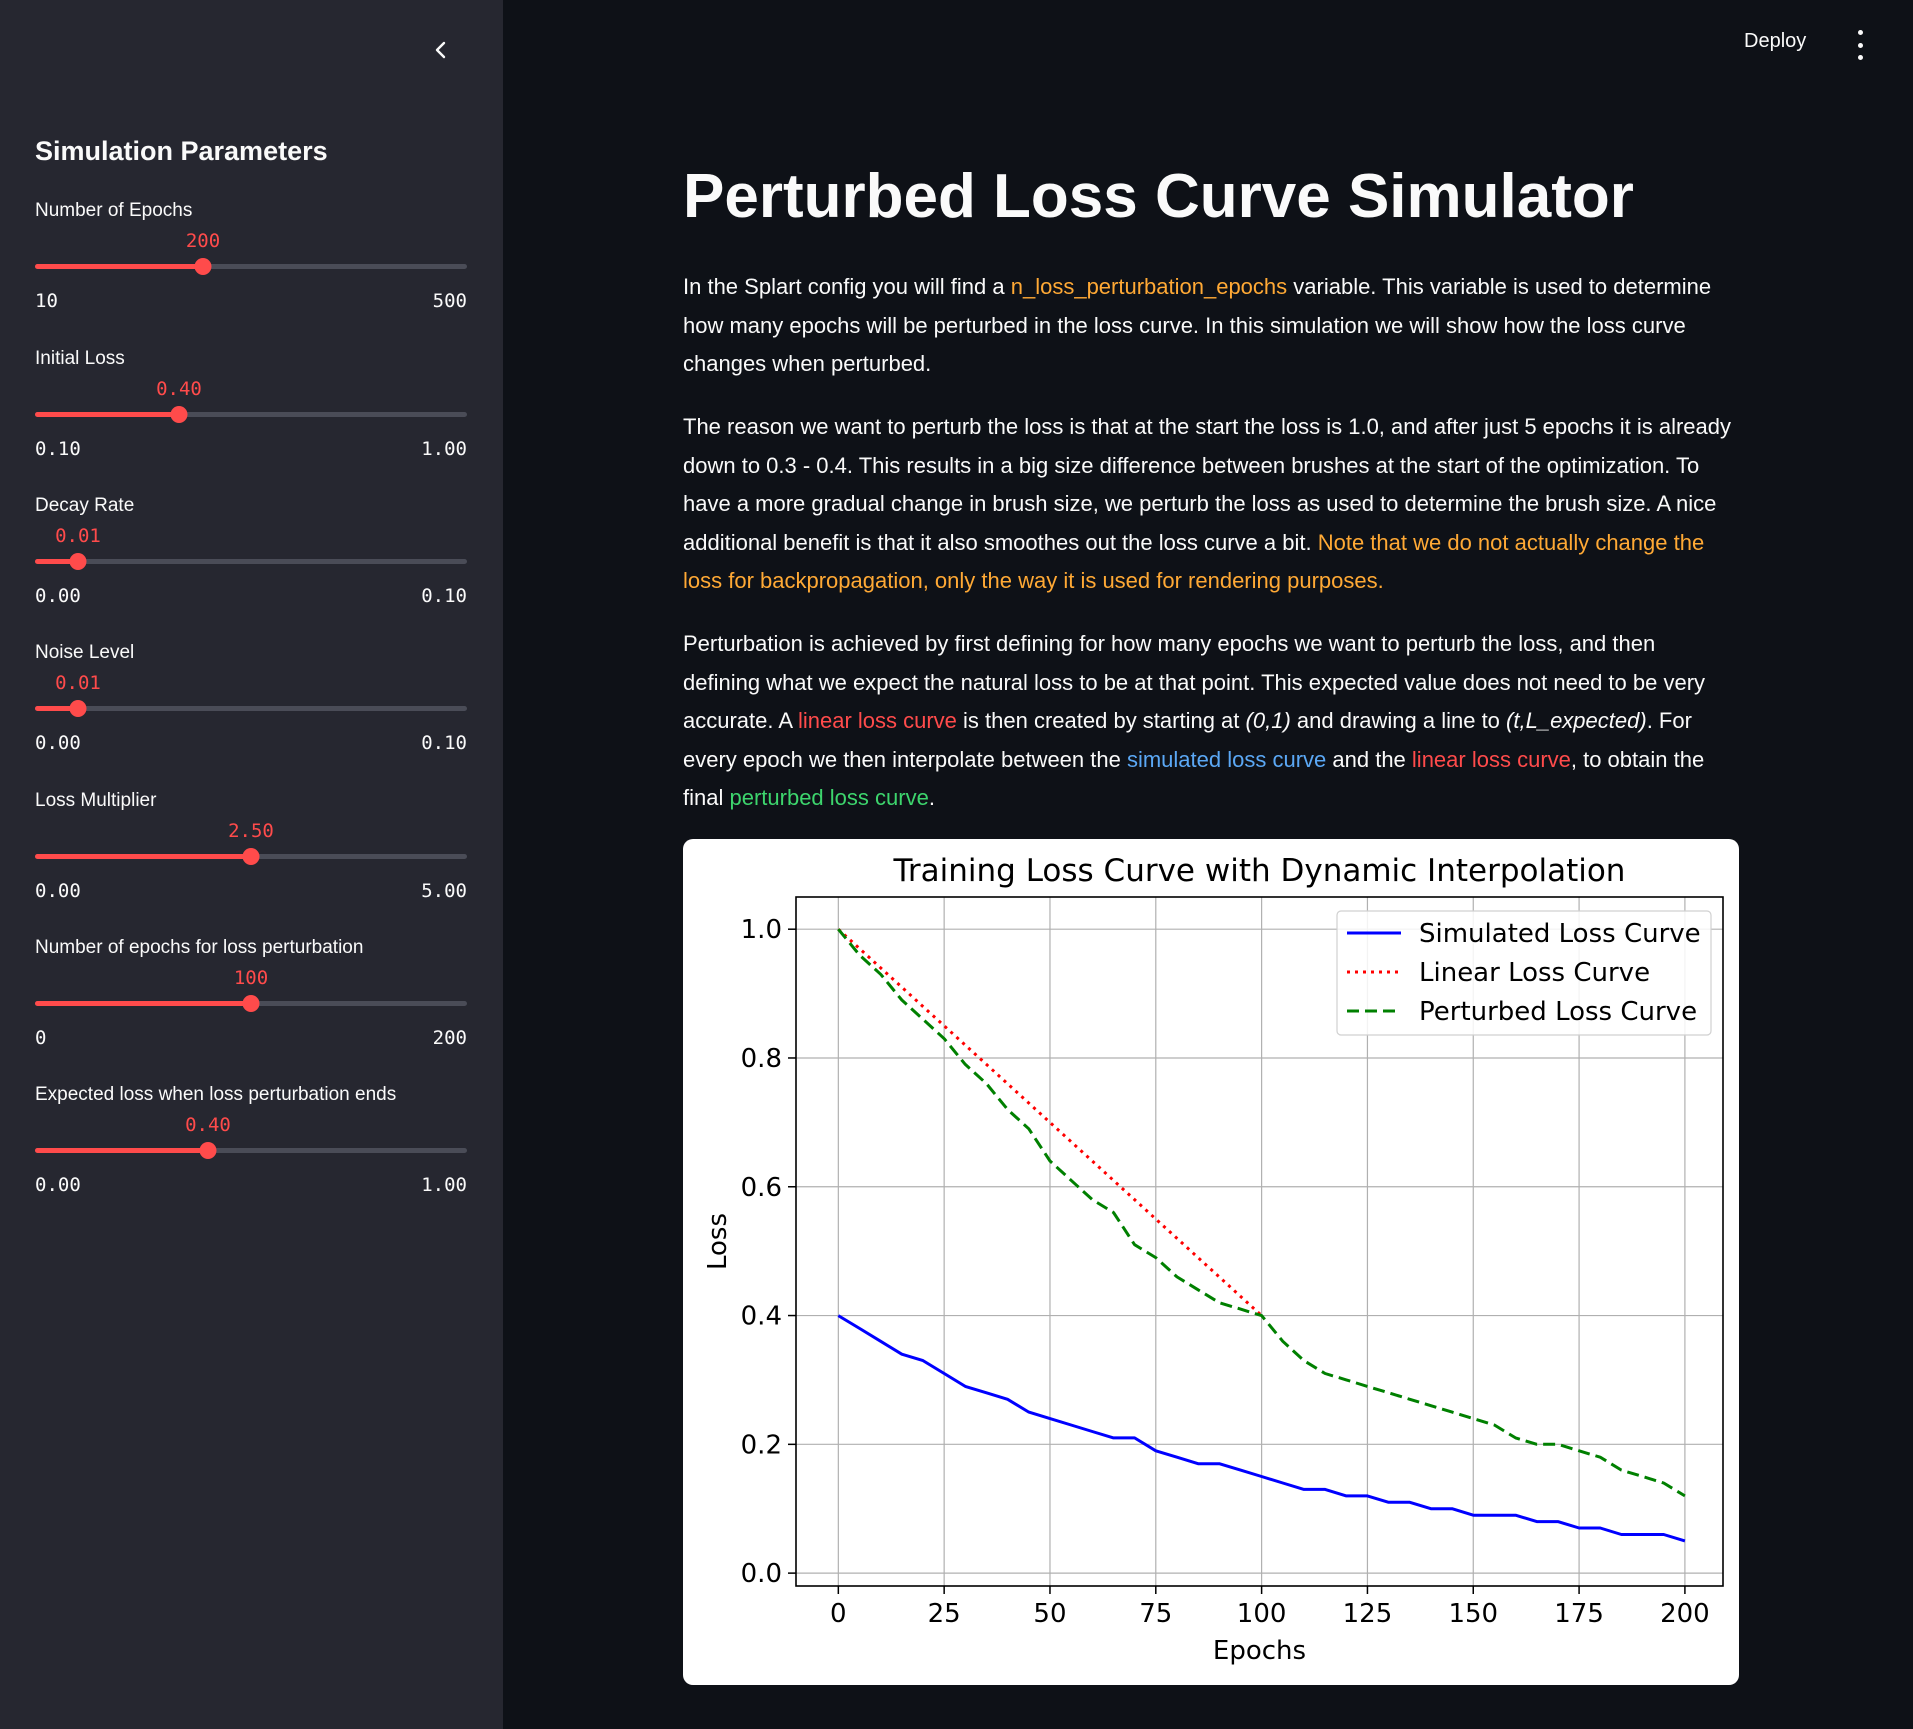 This screenshot has height=1729, width=1913. Describe the element at coordinates (96, 800) in the screenshot. I see `slider-label: Loss Multiplier` at that location.